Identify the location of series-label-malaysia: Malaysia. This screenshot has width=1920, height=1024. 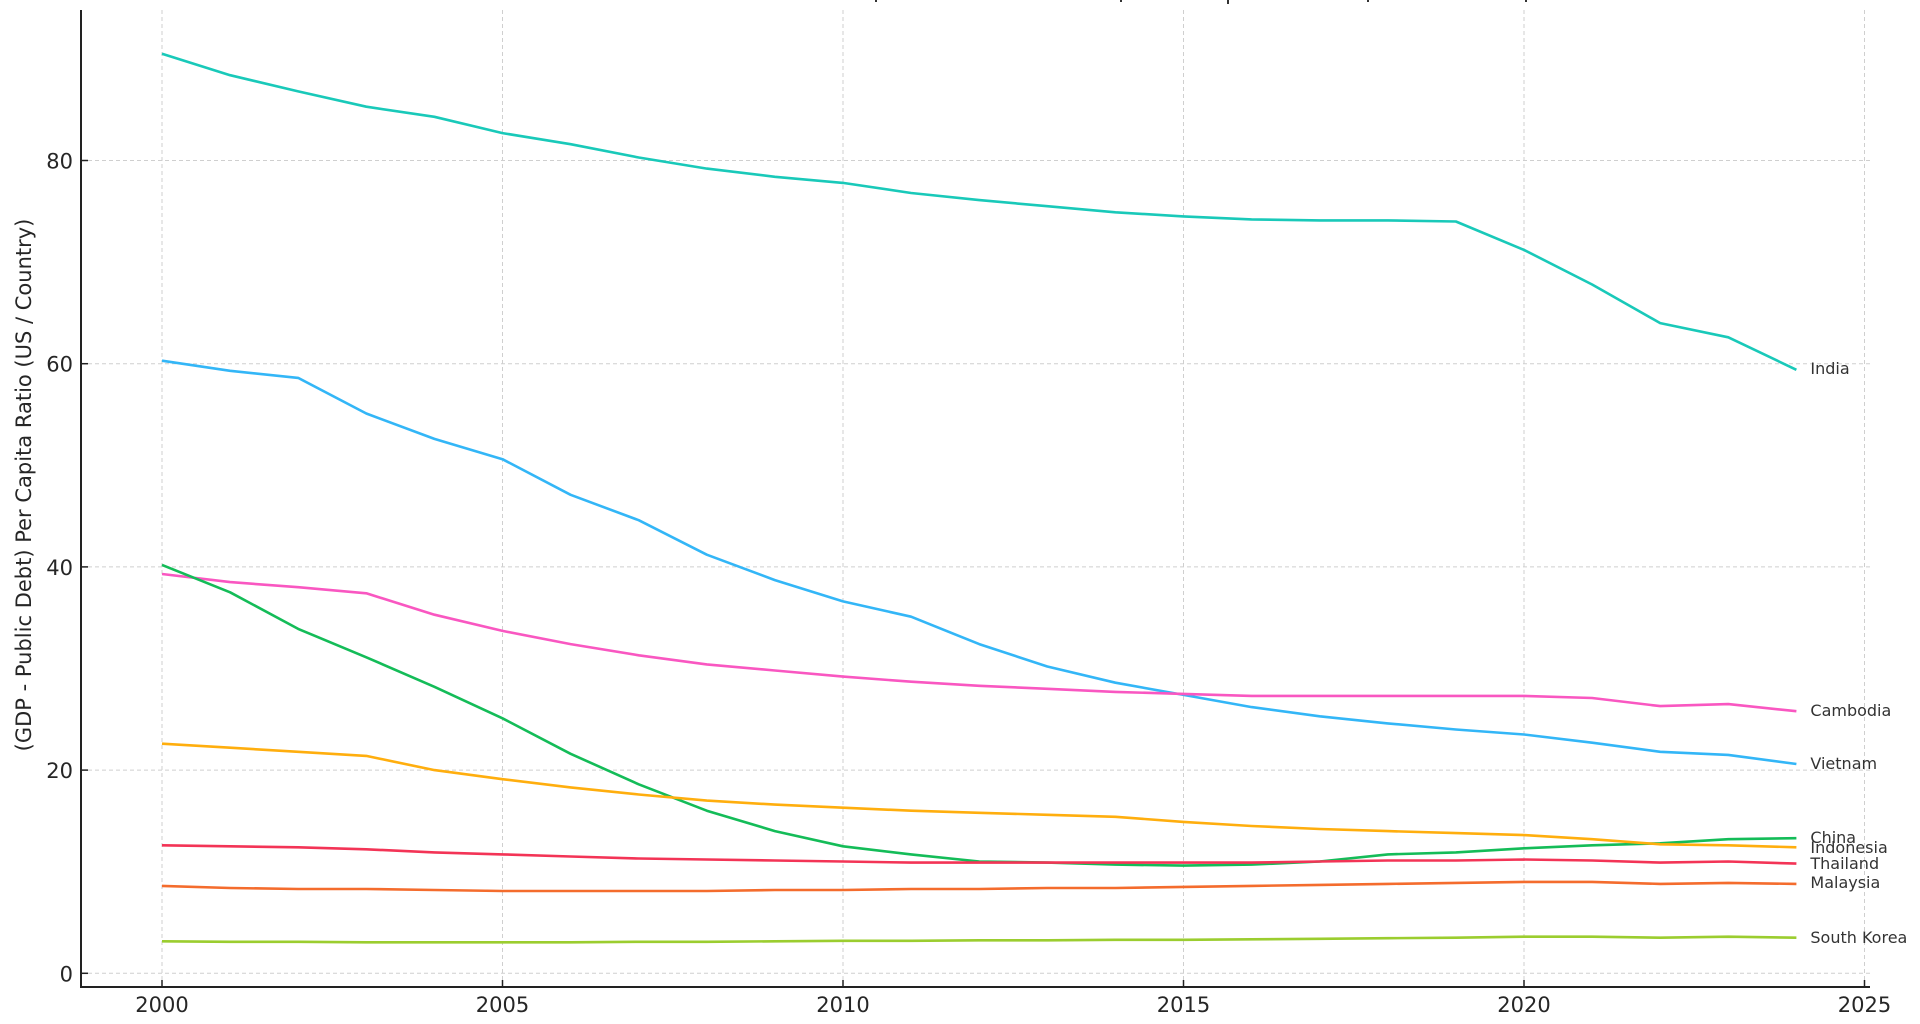
(1845, 882).